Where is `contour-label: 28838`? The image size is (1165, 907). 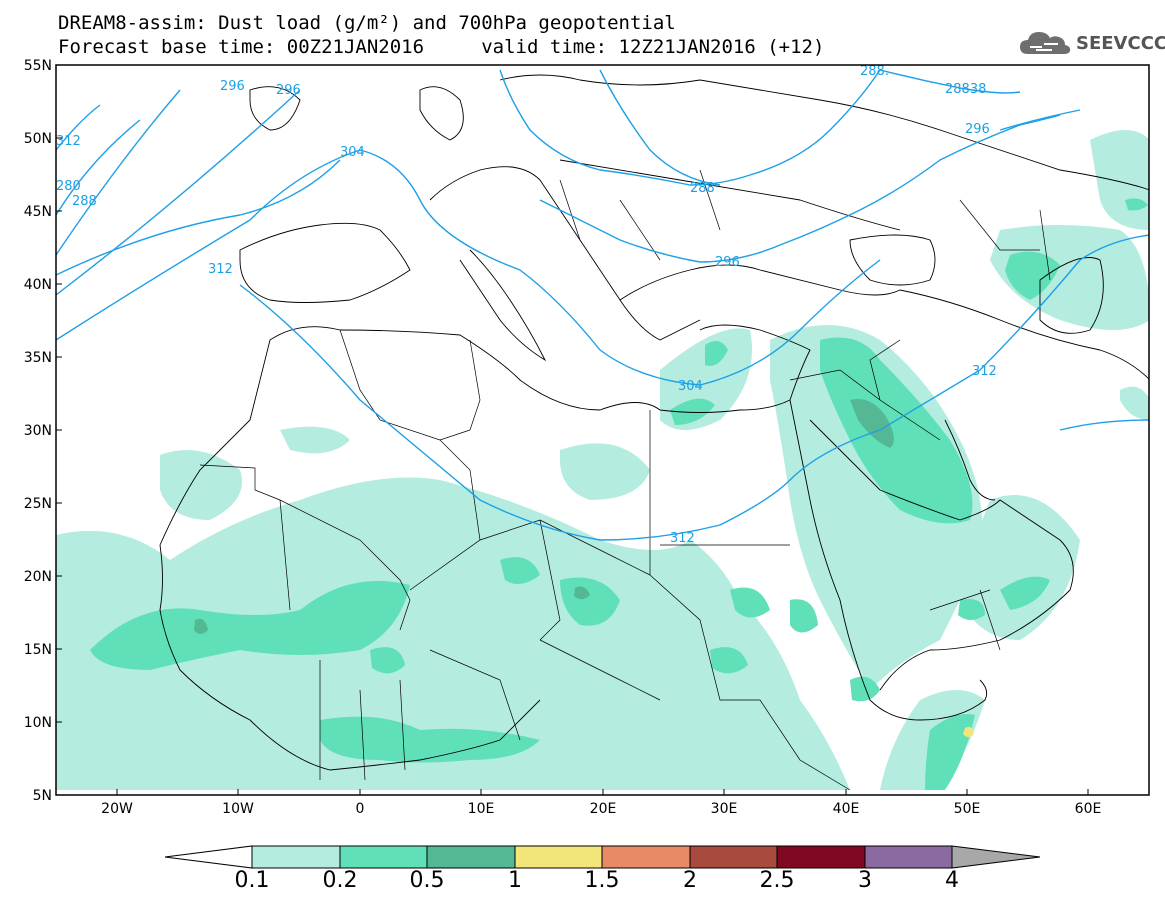 contour-label: 28838 is located at coordinates (965, 89).